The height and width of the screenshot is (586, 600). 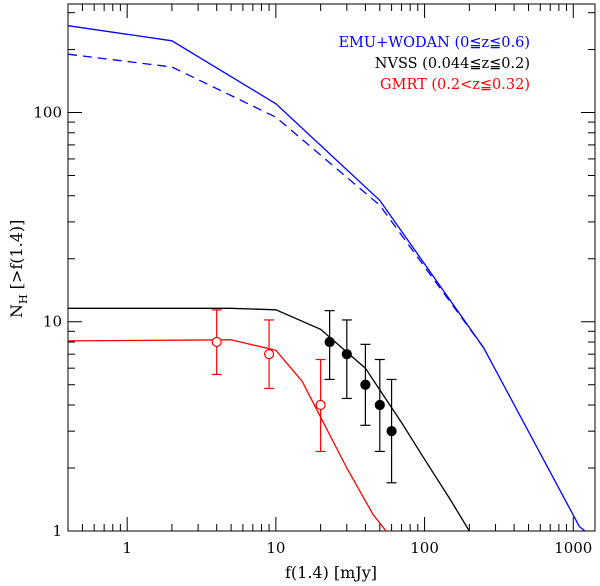 I want to click on legend-entry-gmrt: GMRT (0.2<z≦0.32), so click(x=455, y=85).